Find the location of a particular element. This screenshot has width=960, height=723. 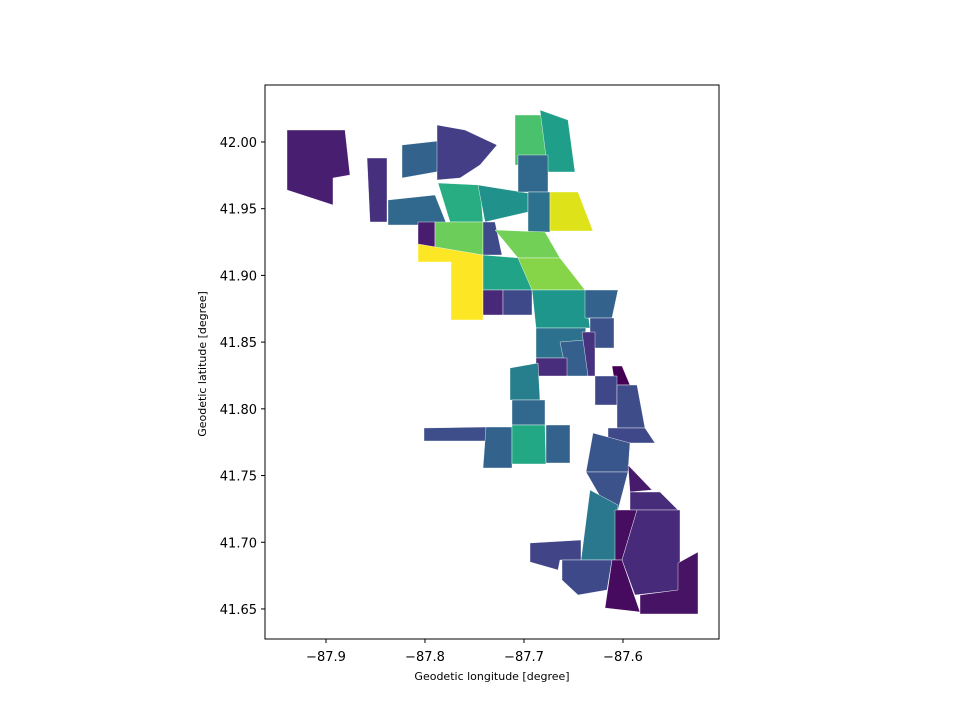

y-tick-label: 41.75 is located at coordinates (238, 477).